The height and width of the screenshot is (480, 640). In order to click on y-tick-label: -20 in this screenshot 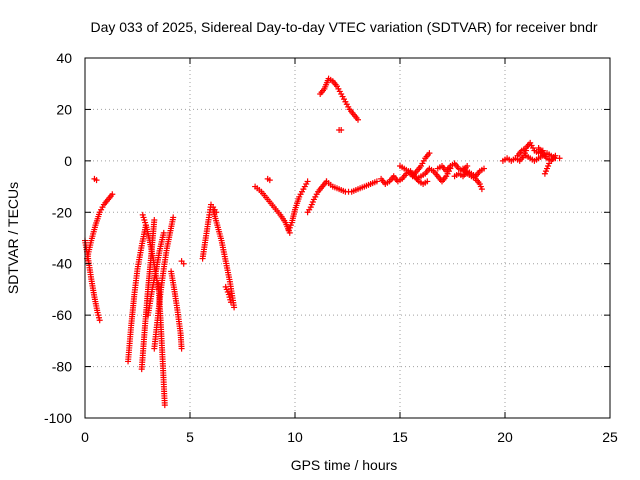, I will do `click(62, 212)`.